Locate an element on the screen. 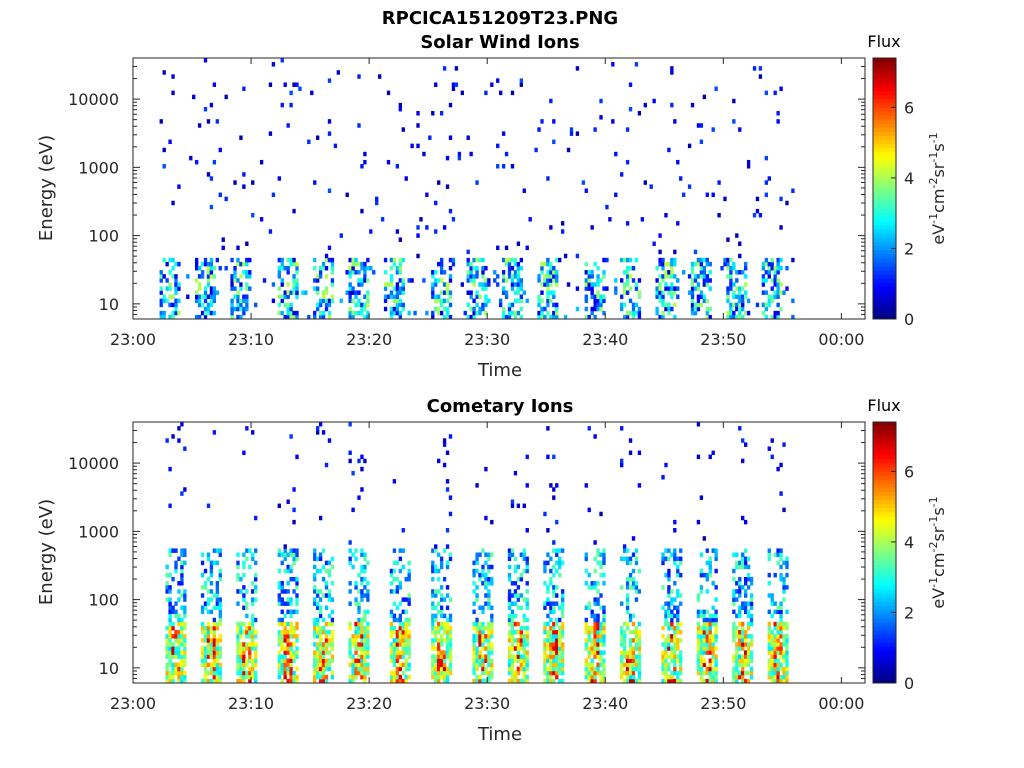 This screenshot has height=768, width=1024. solar-wind-colorbar-title: Flux is located at coordinates (883, 41).